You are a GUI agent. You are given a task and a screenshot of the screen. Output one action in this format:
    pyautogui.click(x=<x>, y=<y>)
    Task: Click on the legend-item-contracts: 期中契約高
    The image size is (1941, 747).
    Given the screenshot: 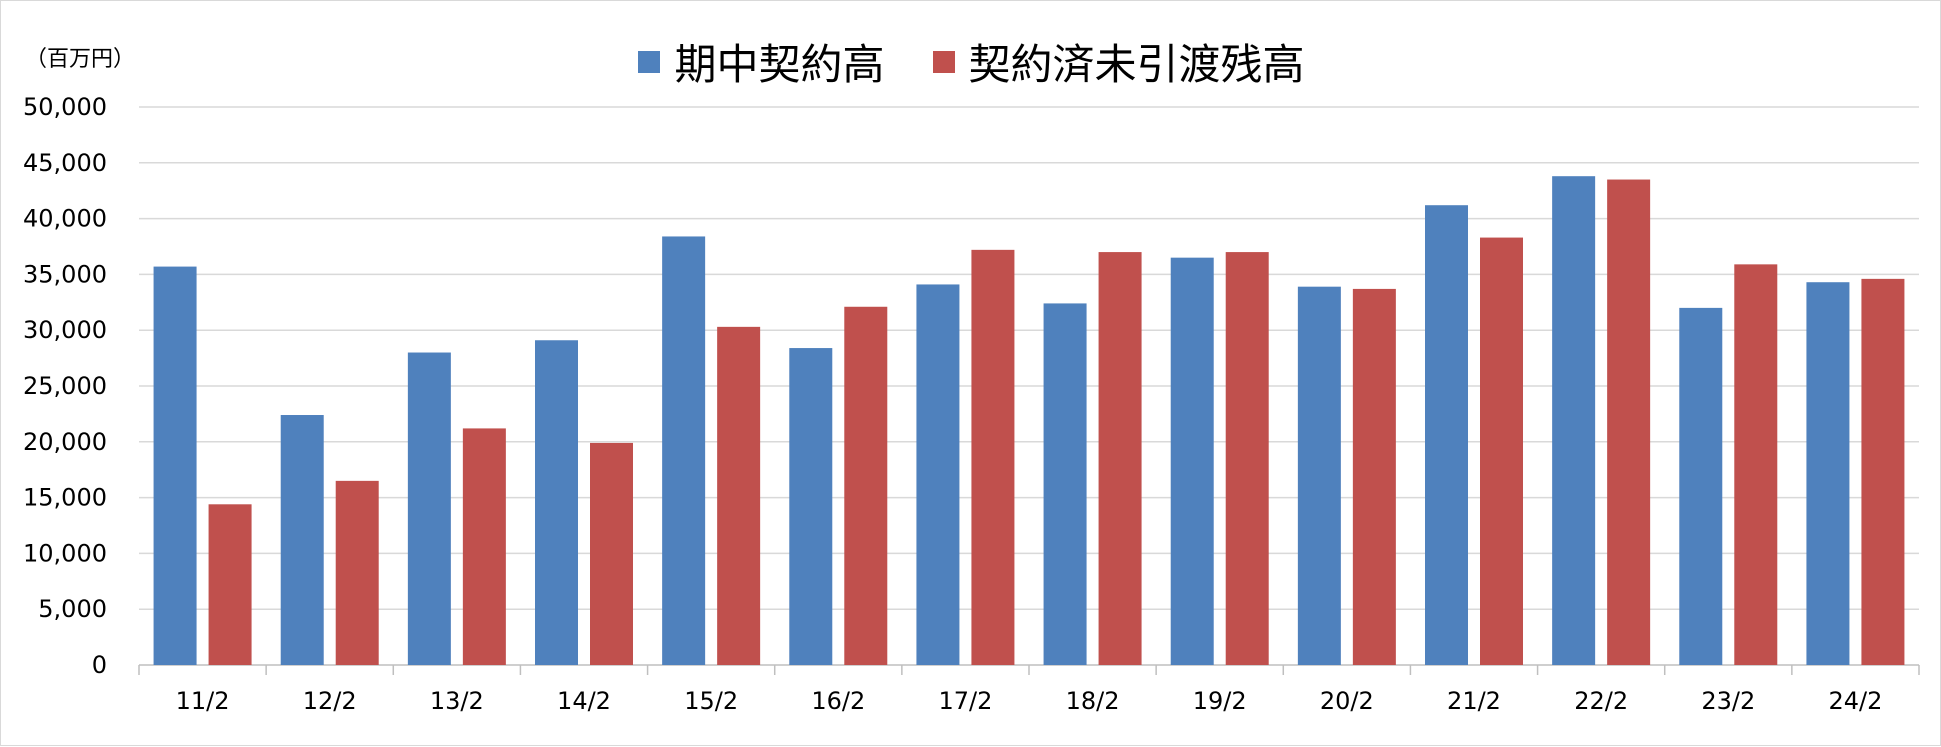 What is the action you would take?
    pyautogui.click(x=761, y=61)
    